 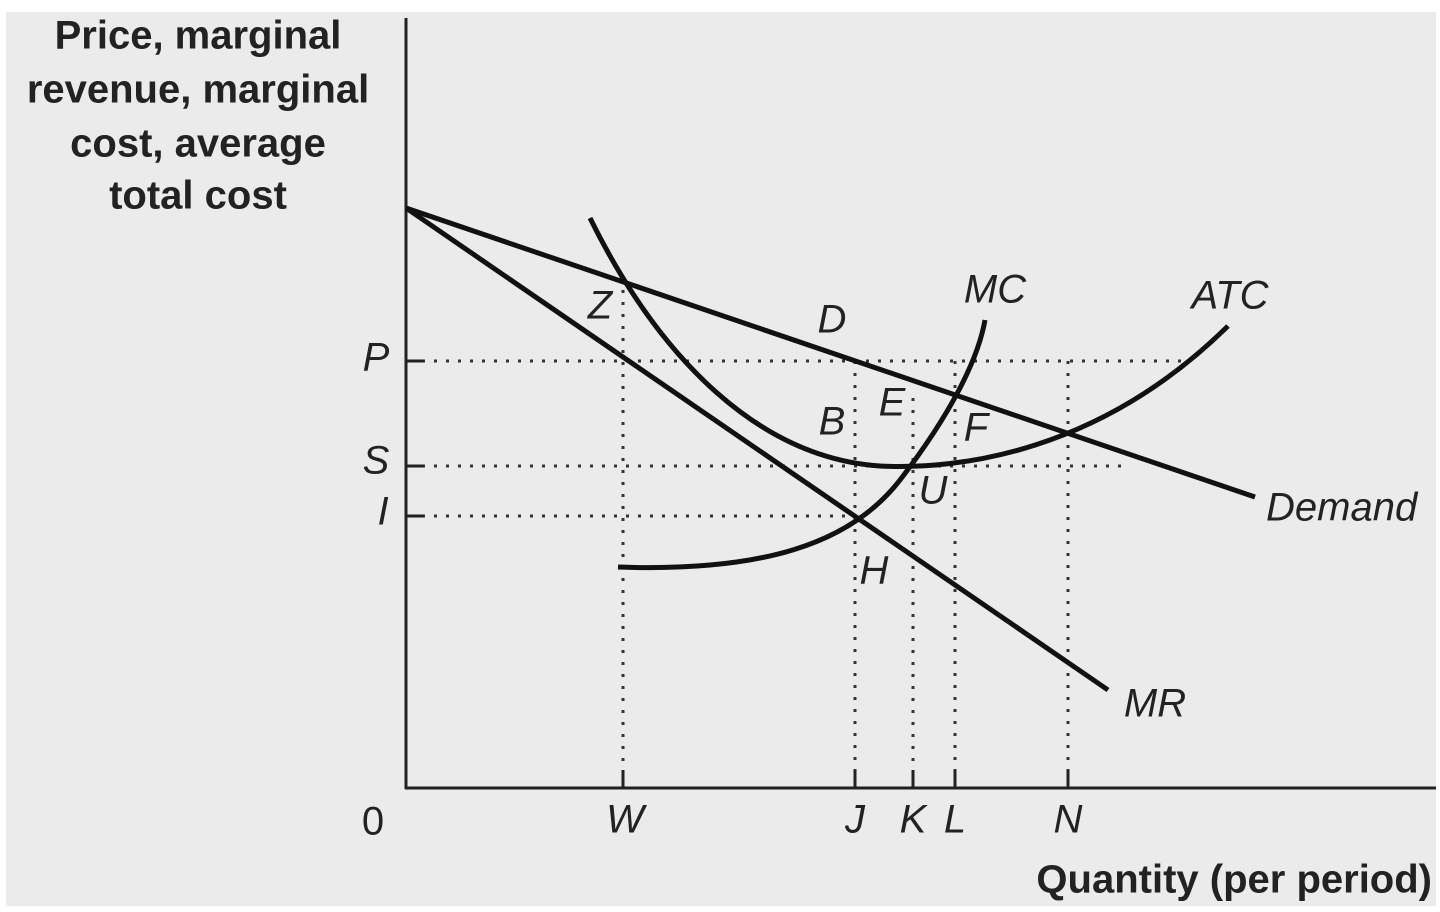 What do you see at coordinates (955, 820) in the screenshot?
I see `x-tick-label: L` at bounding box center [955, 820].